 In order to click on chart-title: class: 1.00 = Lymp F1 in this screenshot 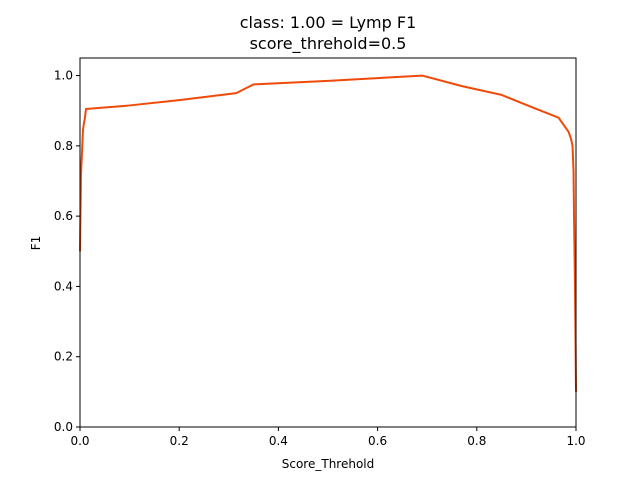, I will do `click(328, 22)`.